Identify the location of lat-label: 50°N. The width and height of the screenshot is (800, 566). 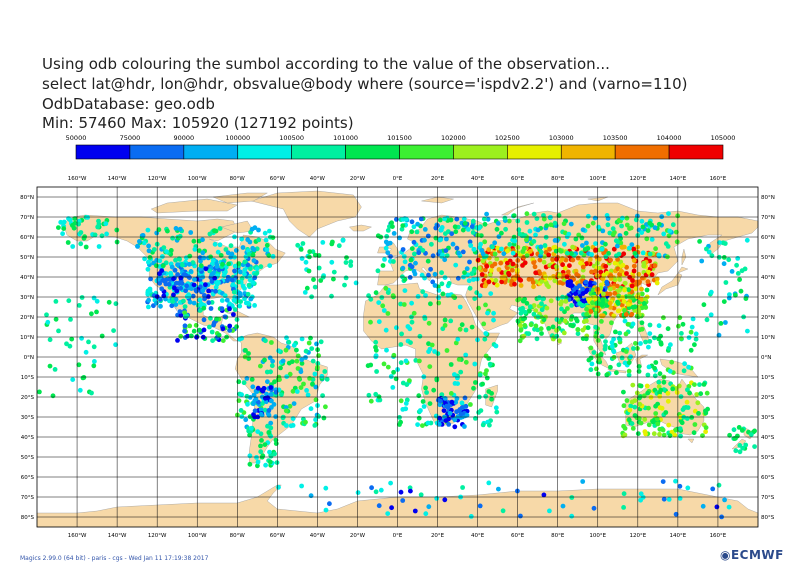
(768, 258).